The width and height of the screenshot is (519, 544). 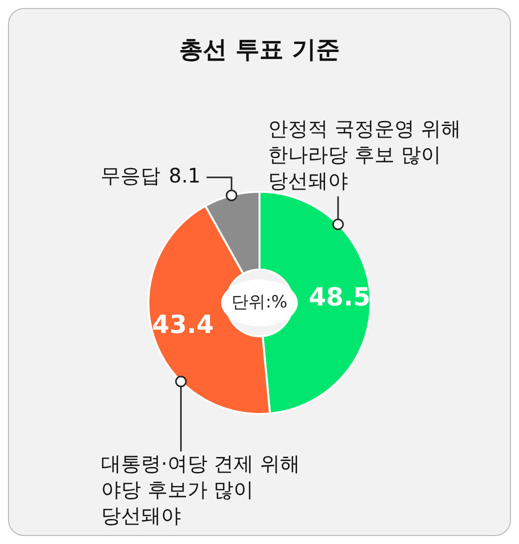 I want to click on data-label: 48.5, so click(x=339, y=297).